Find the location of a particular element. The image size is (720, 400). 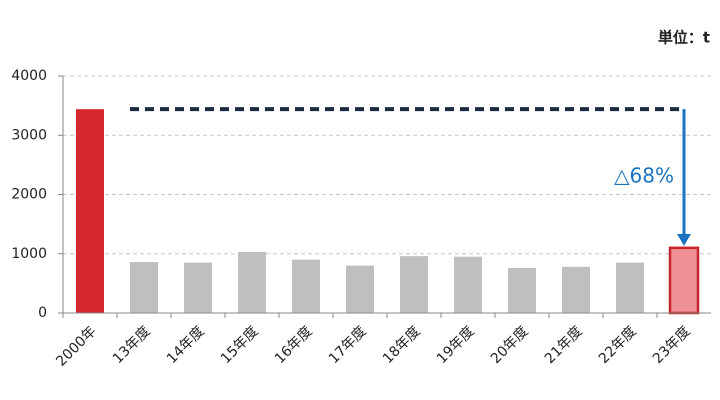

x-tick-label: 21年度 is located at coordinates (564, 345).